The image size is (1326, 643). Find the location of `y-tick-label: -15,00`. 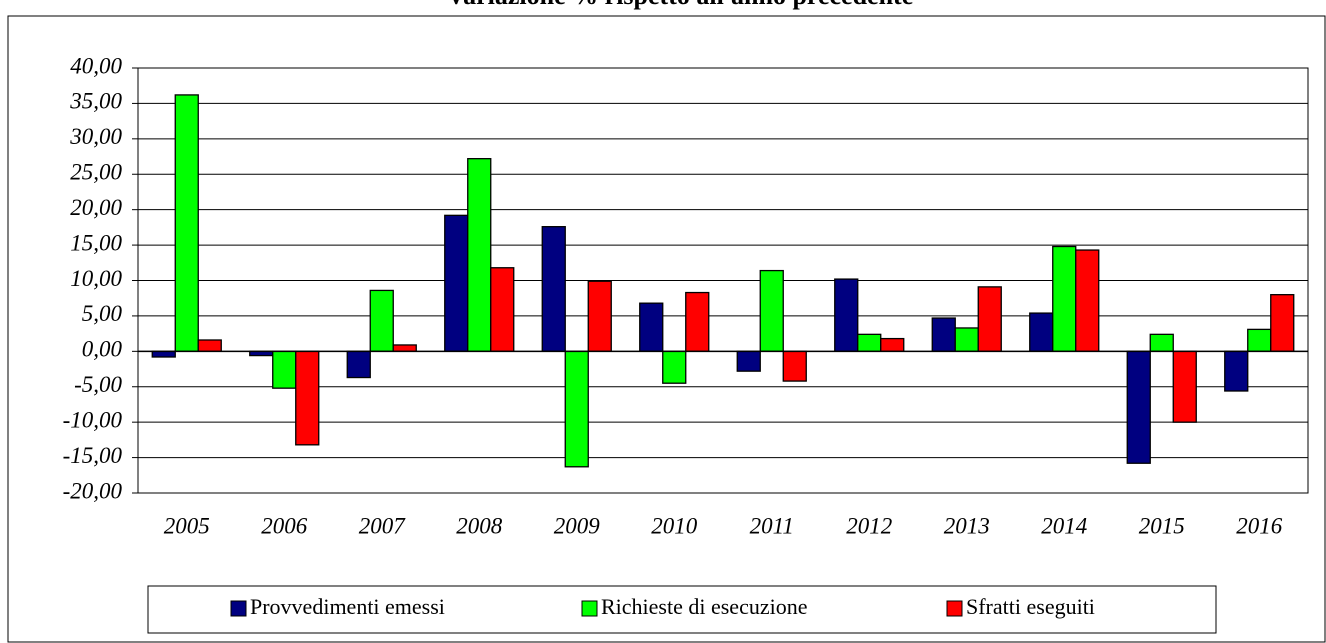

y-tick-label: -15,00 is located at coordinates (93, 455).